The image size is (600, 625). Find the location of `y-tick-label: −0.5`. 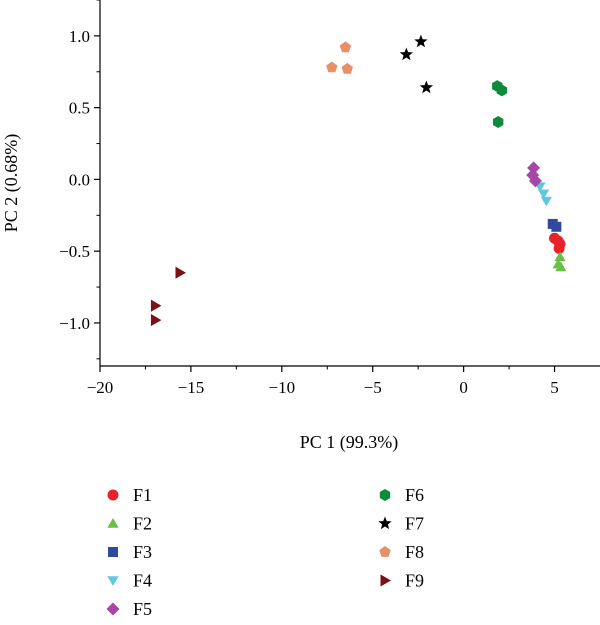

y-tick-label: −0.5 is located at coordinates (74, 251).